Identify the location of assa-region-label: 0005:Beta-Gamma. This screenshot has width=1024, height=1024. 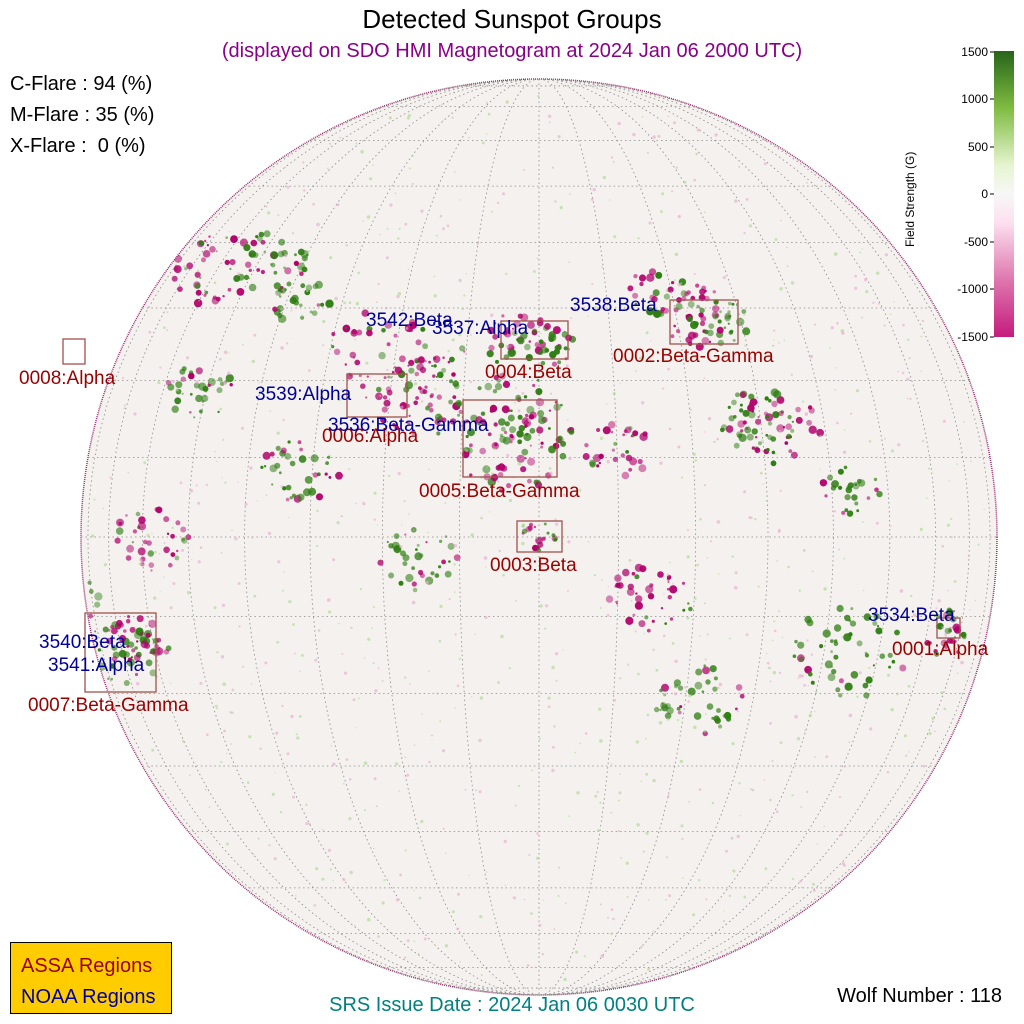
(499, 491).